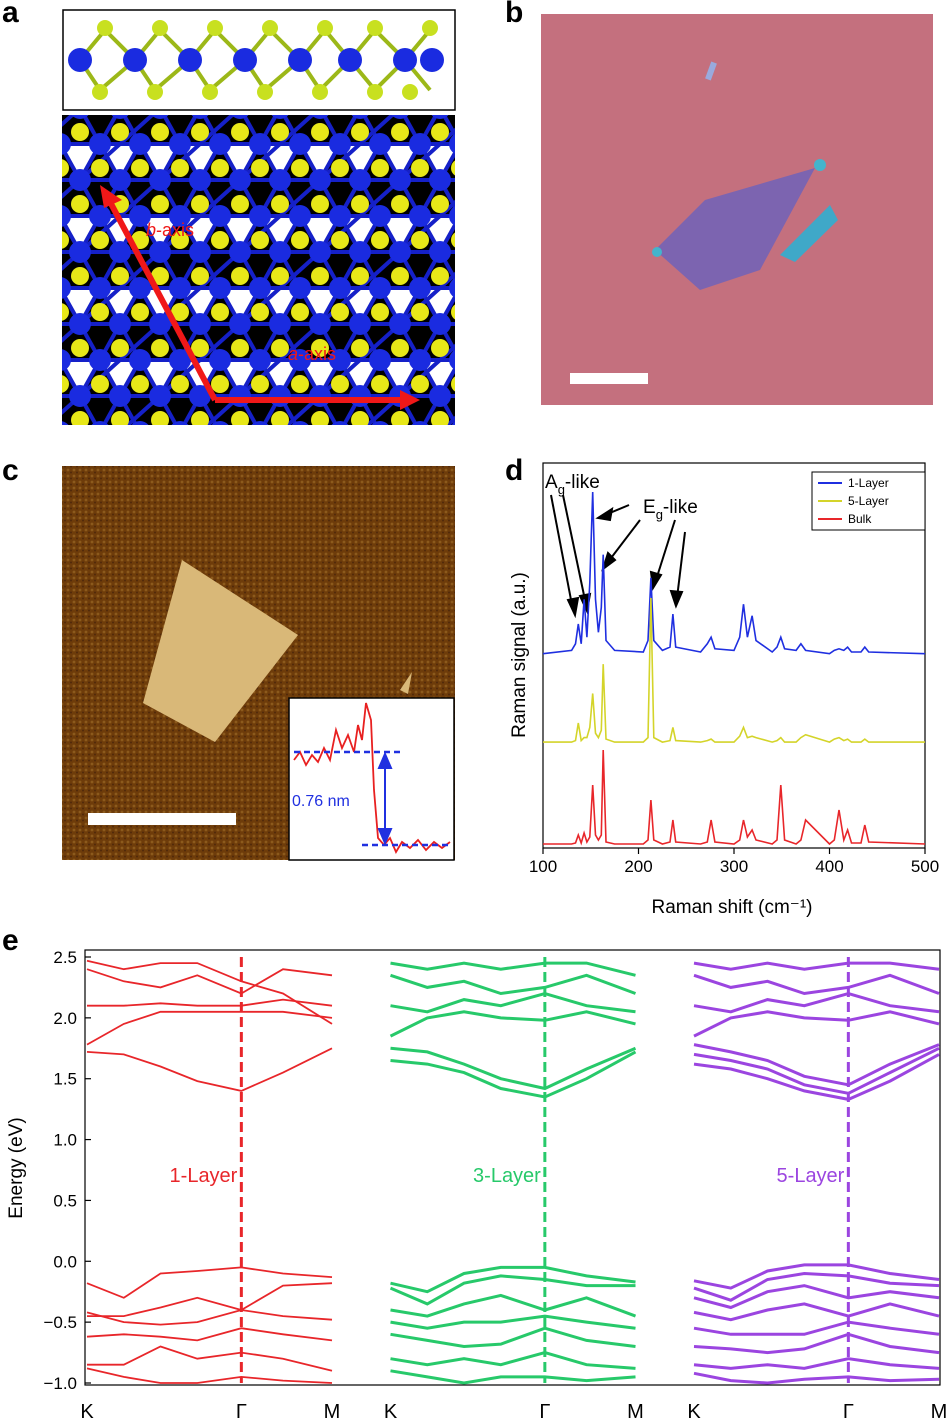 This screenshot has height=1424, width=946. What do you see at coordinates (618, 556) in the screenshot?
I see `annotation-arrows` at bounding box center [618, 556].